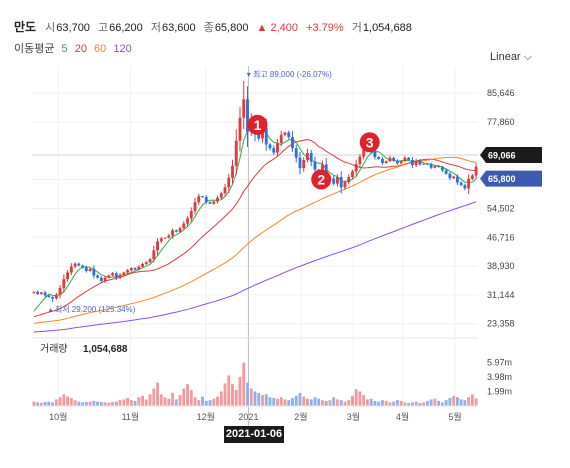 The width and height of the screenshot is (570, 468). Describe the element at coordinates (54, 349) in the screenshot. I see `volume-title: 거래량` at that location.